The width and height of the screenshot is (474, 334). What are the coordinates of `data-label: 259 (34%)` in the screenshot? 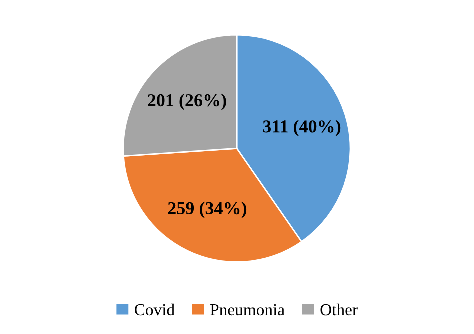 It's located at (207, 210).